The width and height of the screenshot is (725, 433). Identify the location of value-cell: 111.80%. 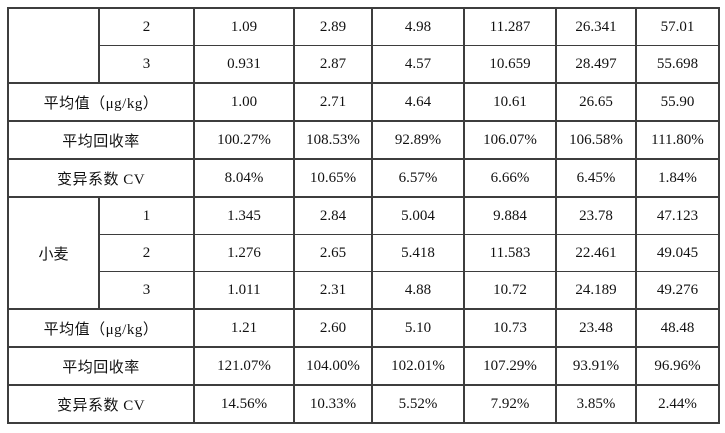
(677, 140).